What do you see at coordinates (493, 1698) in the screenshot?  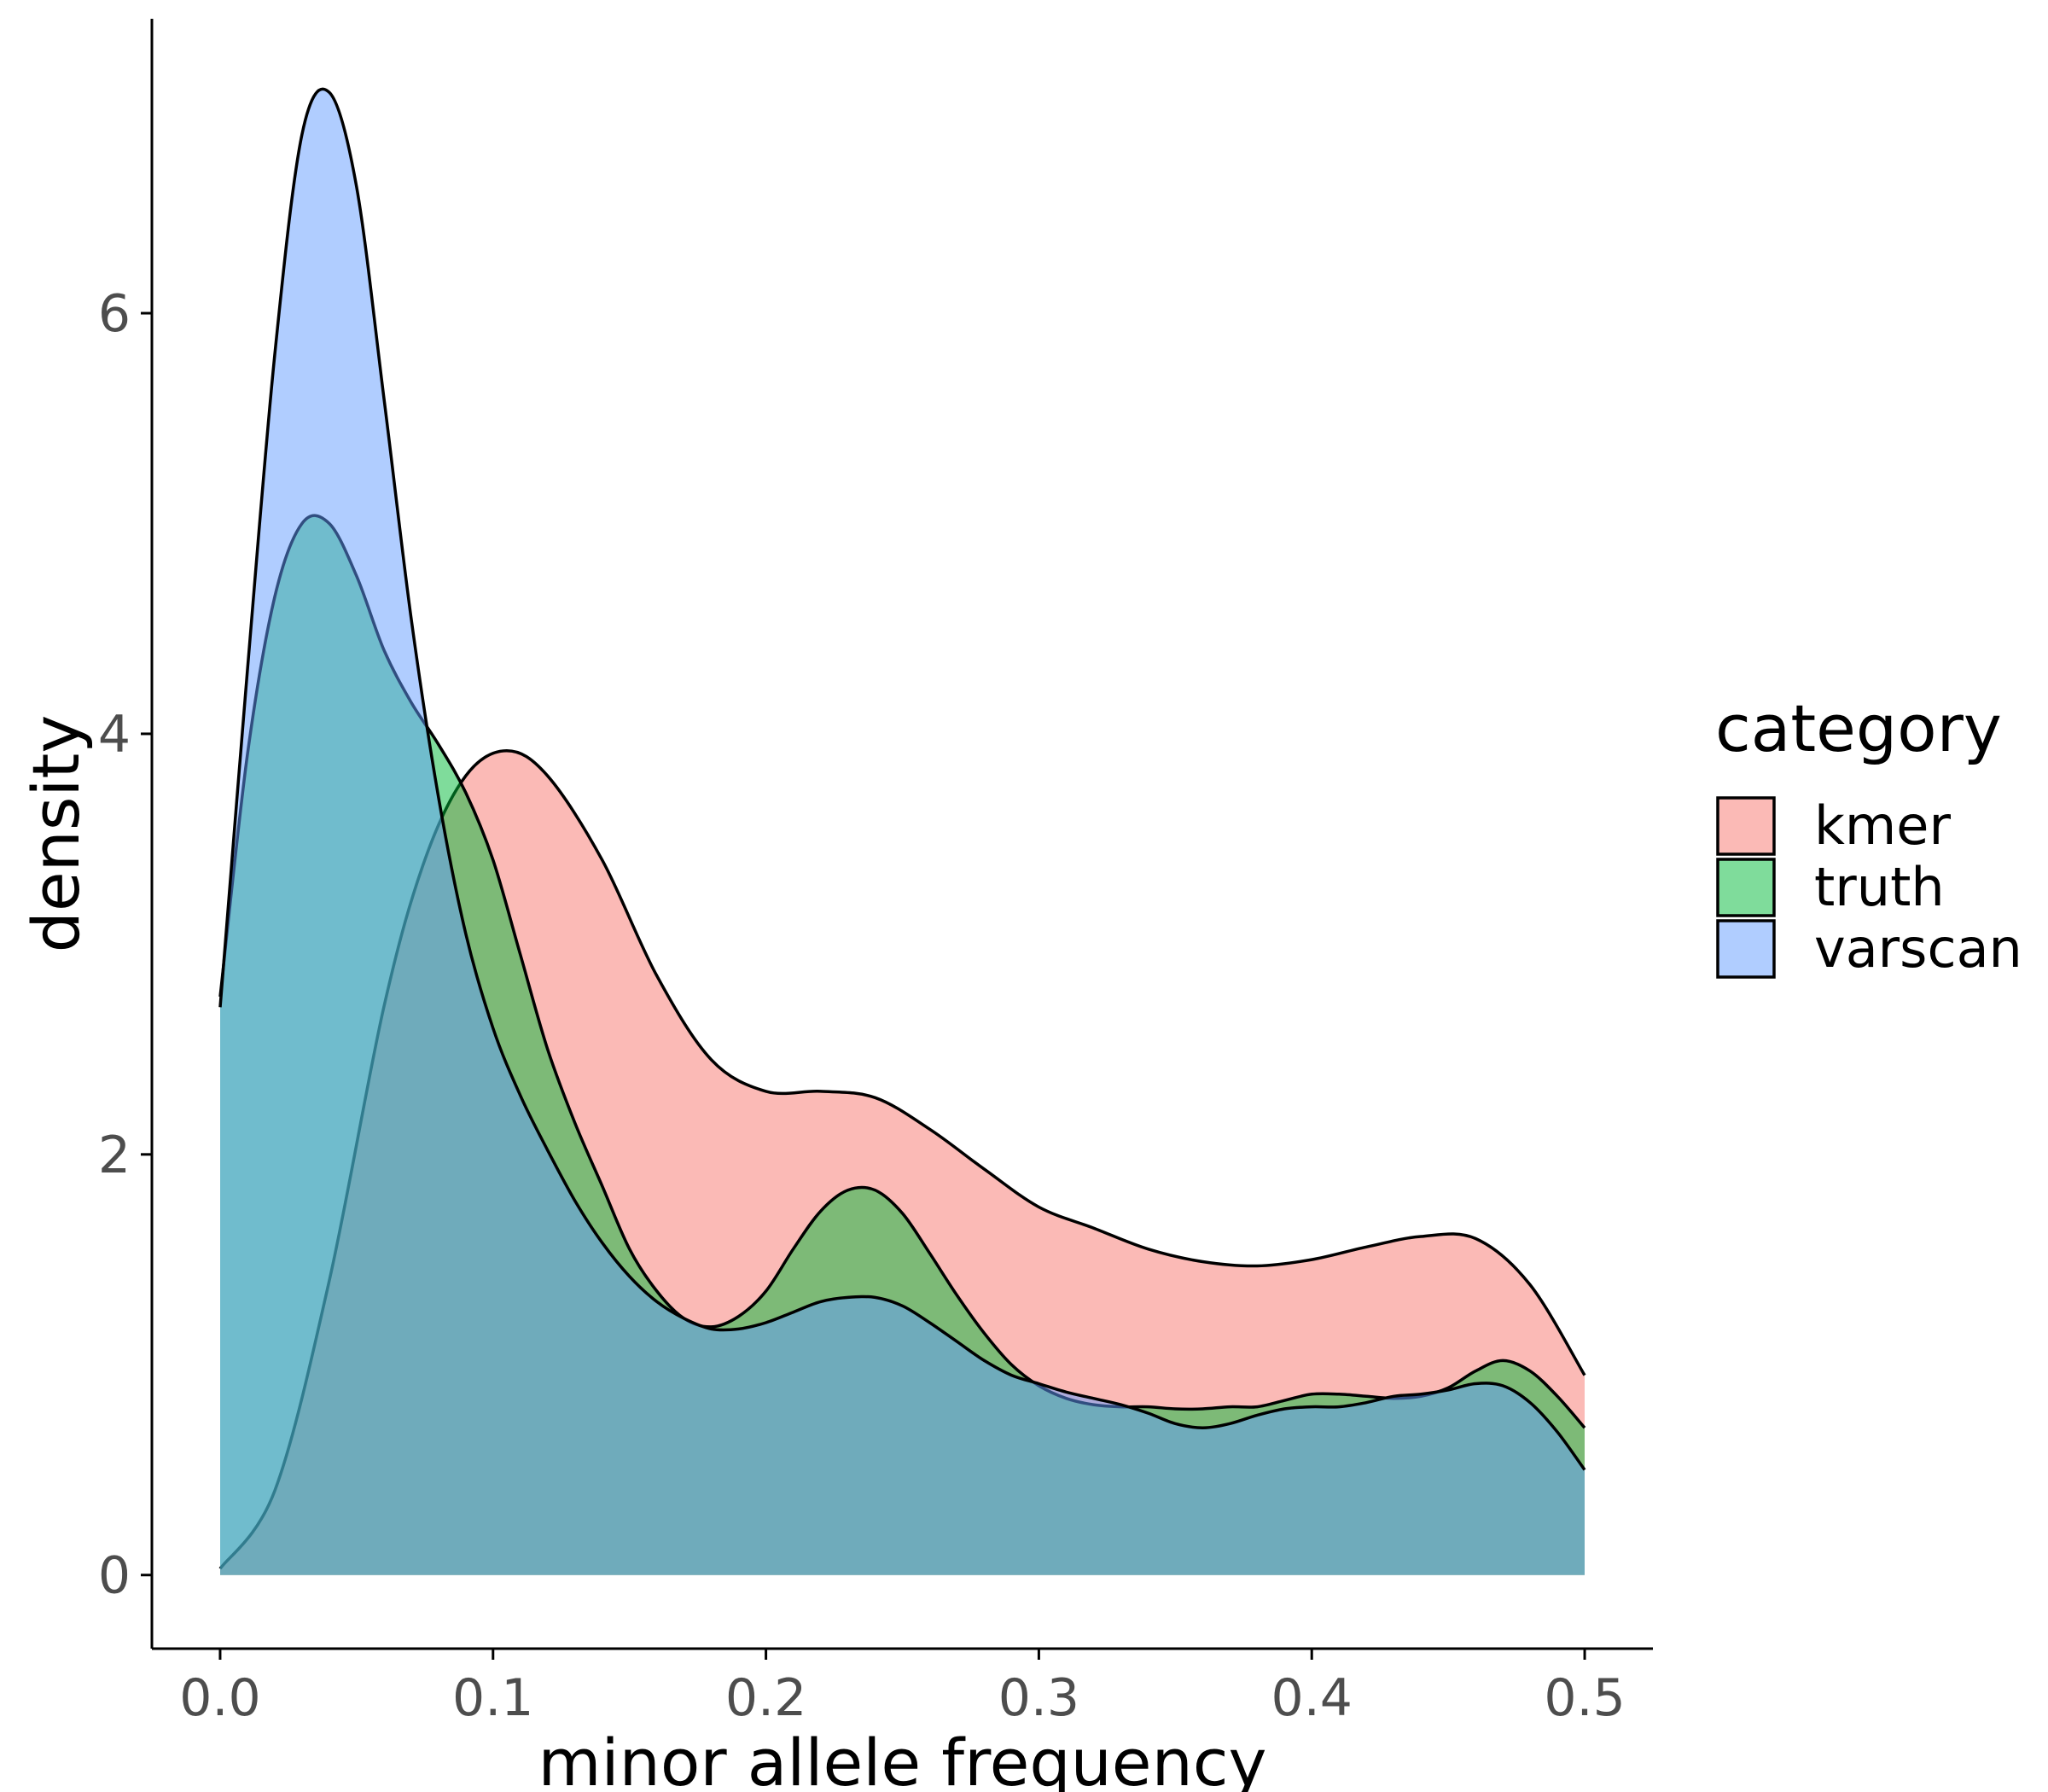 I see `x-tick-label: 0.1` at bounding box center [493, 1698].